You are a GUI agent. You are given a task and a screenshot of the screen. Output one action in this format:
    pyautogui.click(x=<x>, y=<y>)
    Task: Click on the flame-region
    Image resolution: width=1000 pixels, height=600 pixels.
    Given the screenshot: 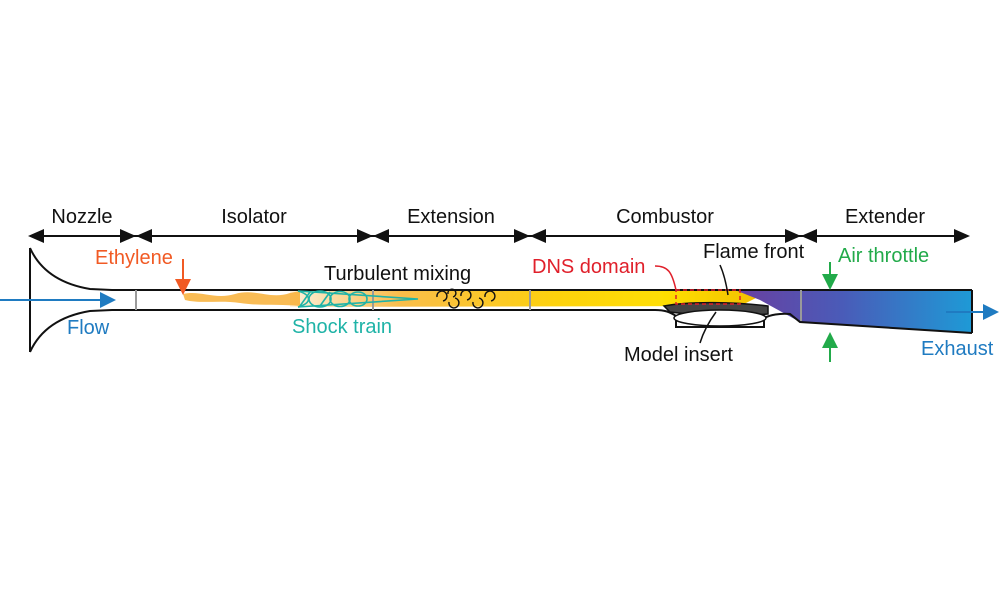 What is the action you would take?
    pyautogui.click(x=710, y=298)
    